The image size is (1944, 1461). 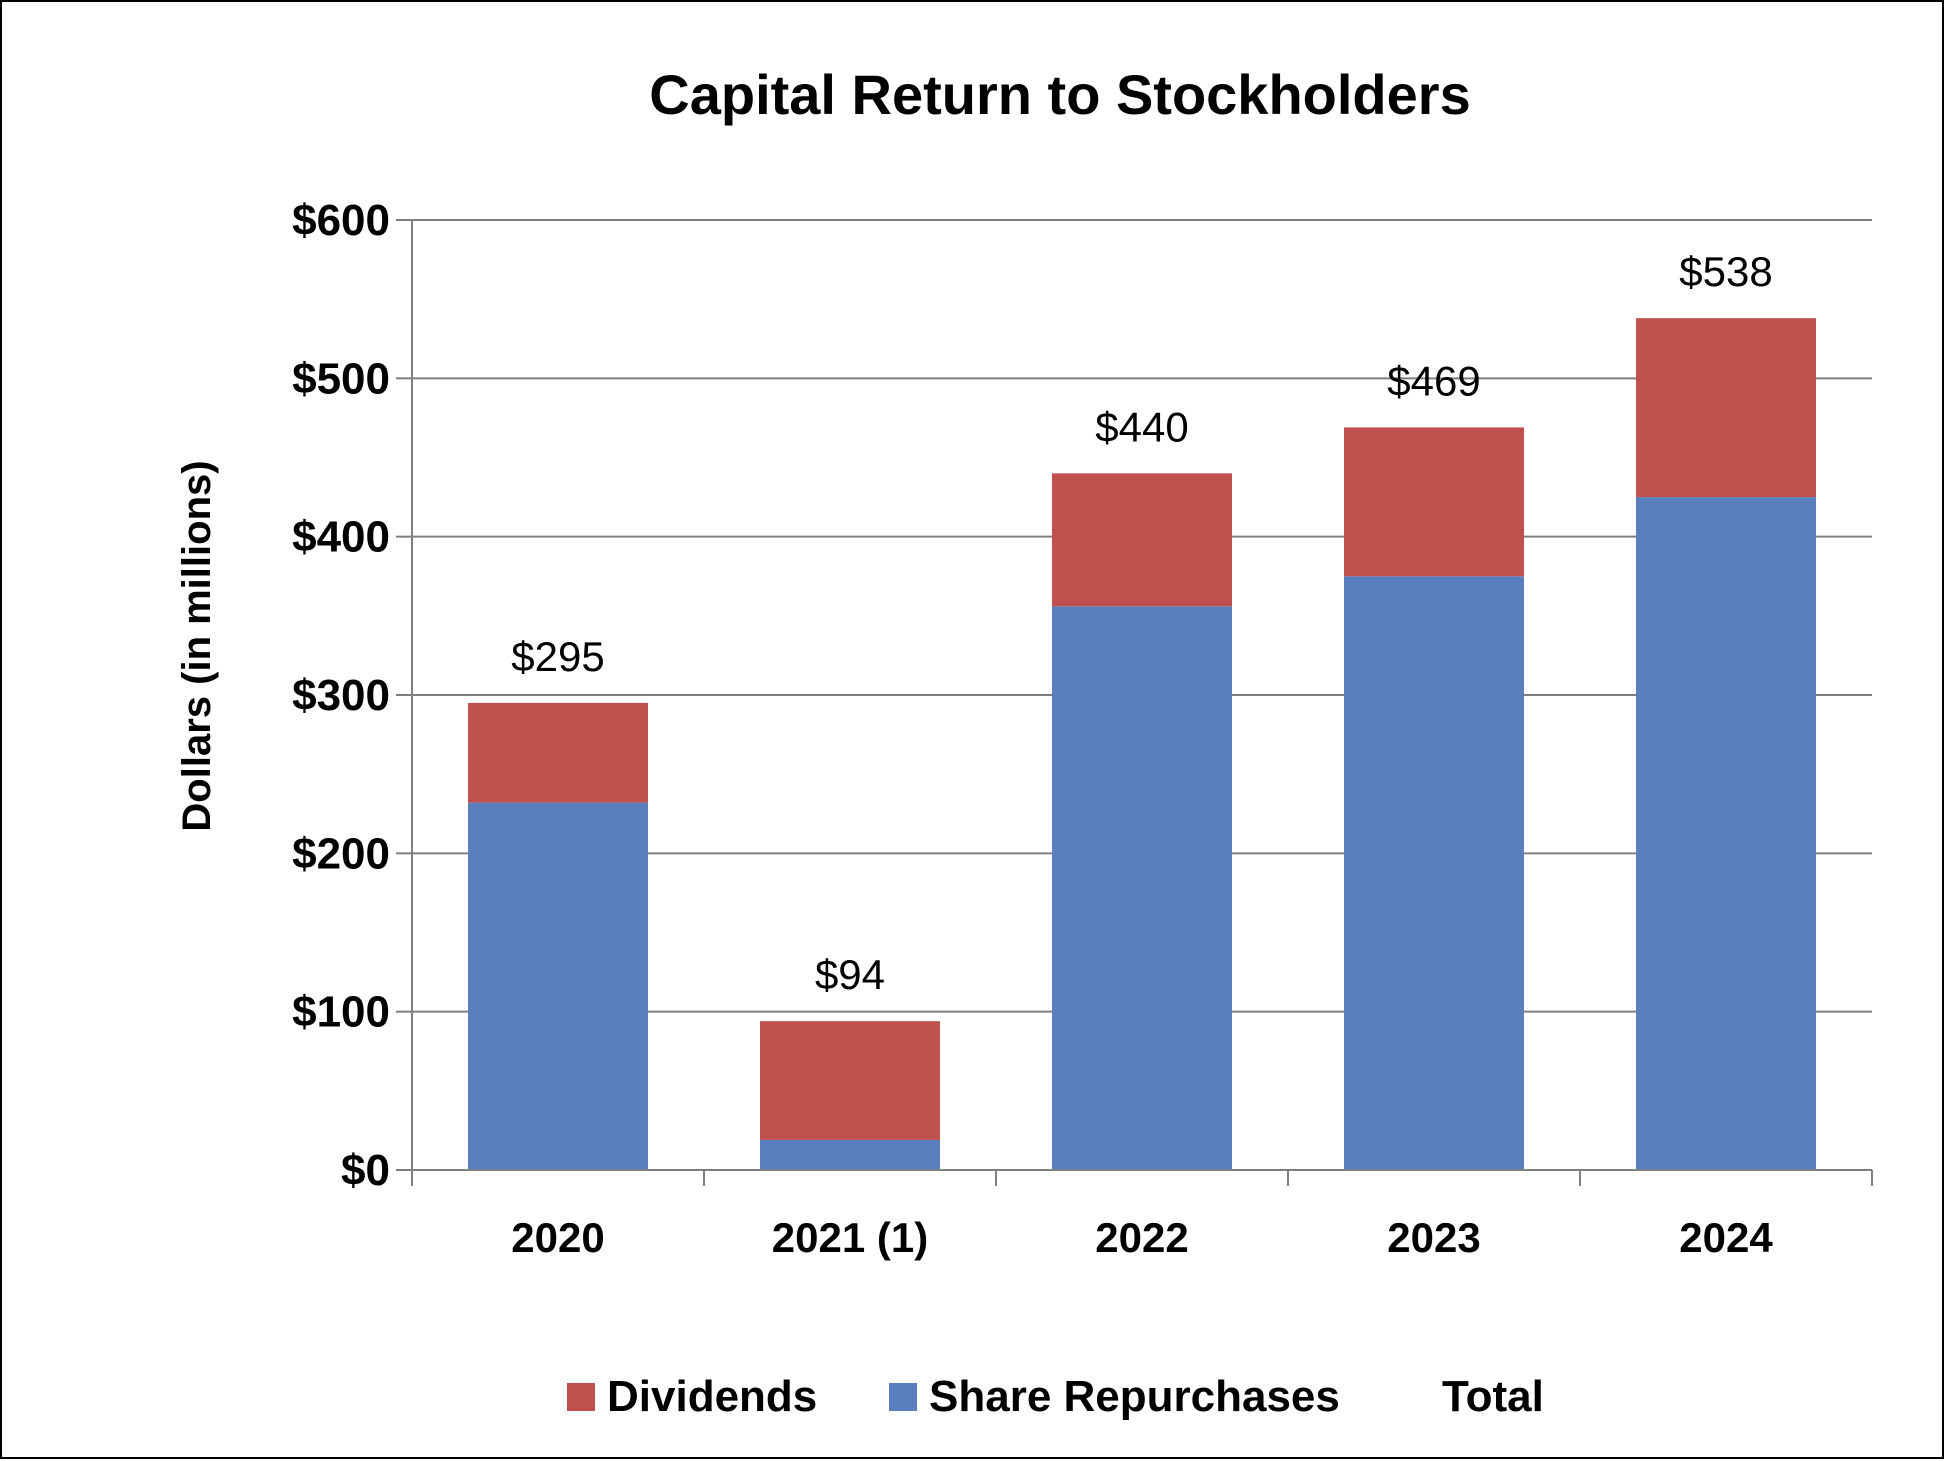 What do you see at coordinates (341, 220) in the screenshot?
I see `y-tick-label: $600` at bounding box center [341, 220].